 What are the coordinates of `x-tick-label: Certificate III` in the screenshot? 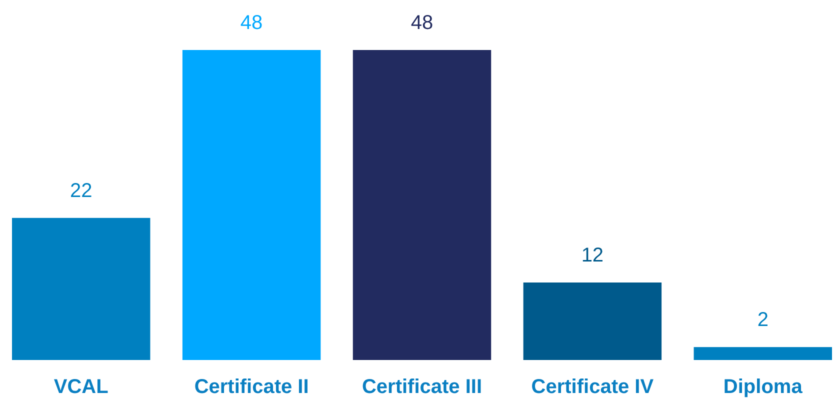 It's located at (422, 387).